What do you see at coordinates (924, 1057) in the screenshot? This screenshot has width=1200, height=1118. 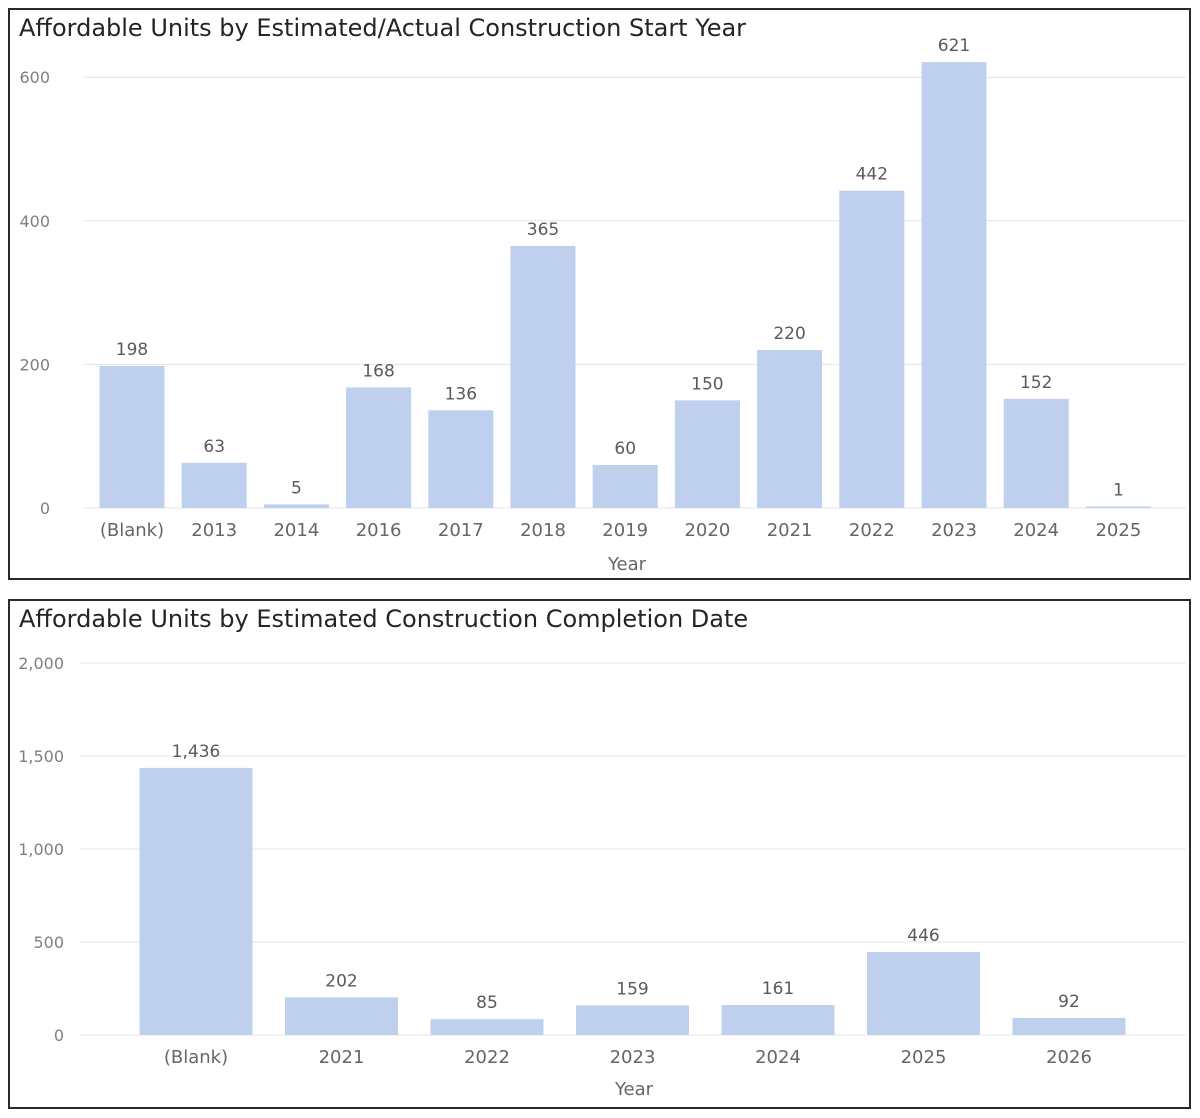 I see `completion-date-x-tick-label: 2025` at bounding box center [924, 1057].